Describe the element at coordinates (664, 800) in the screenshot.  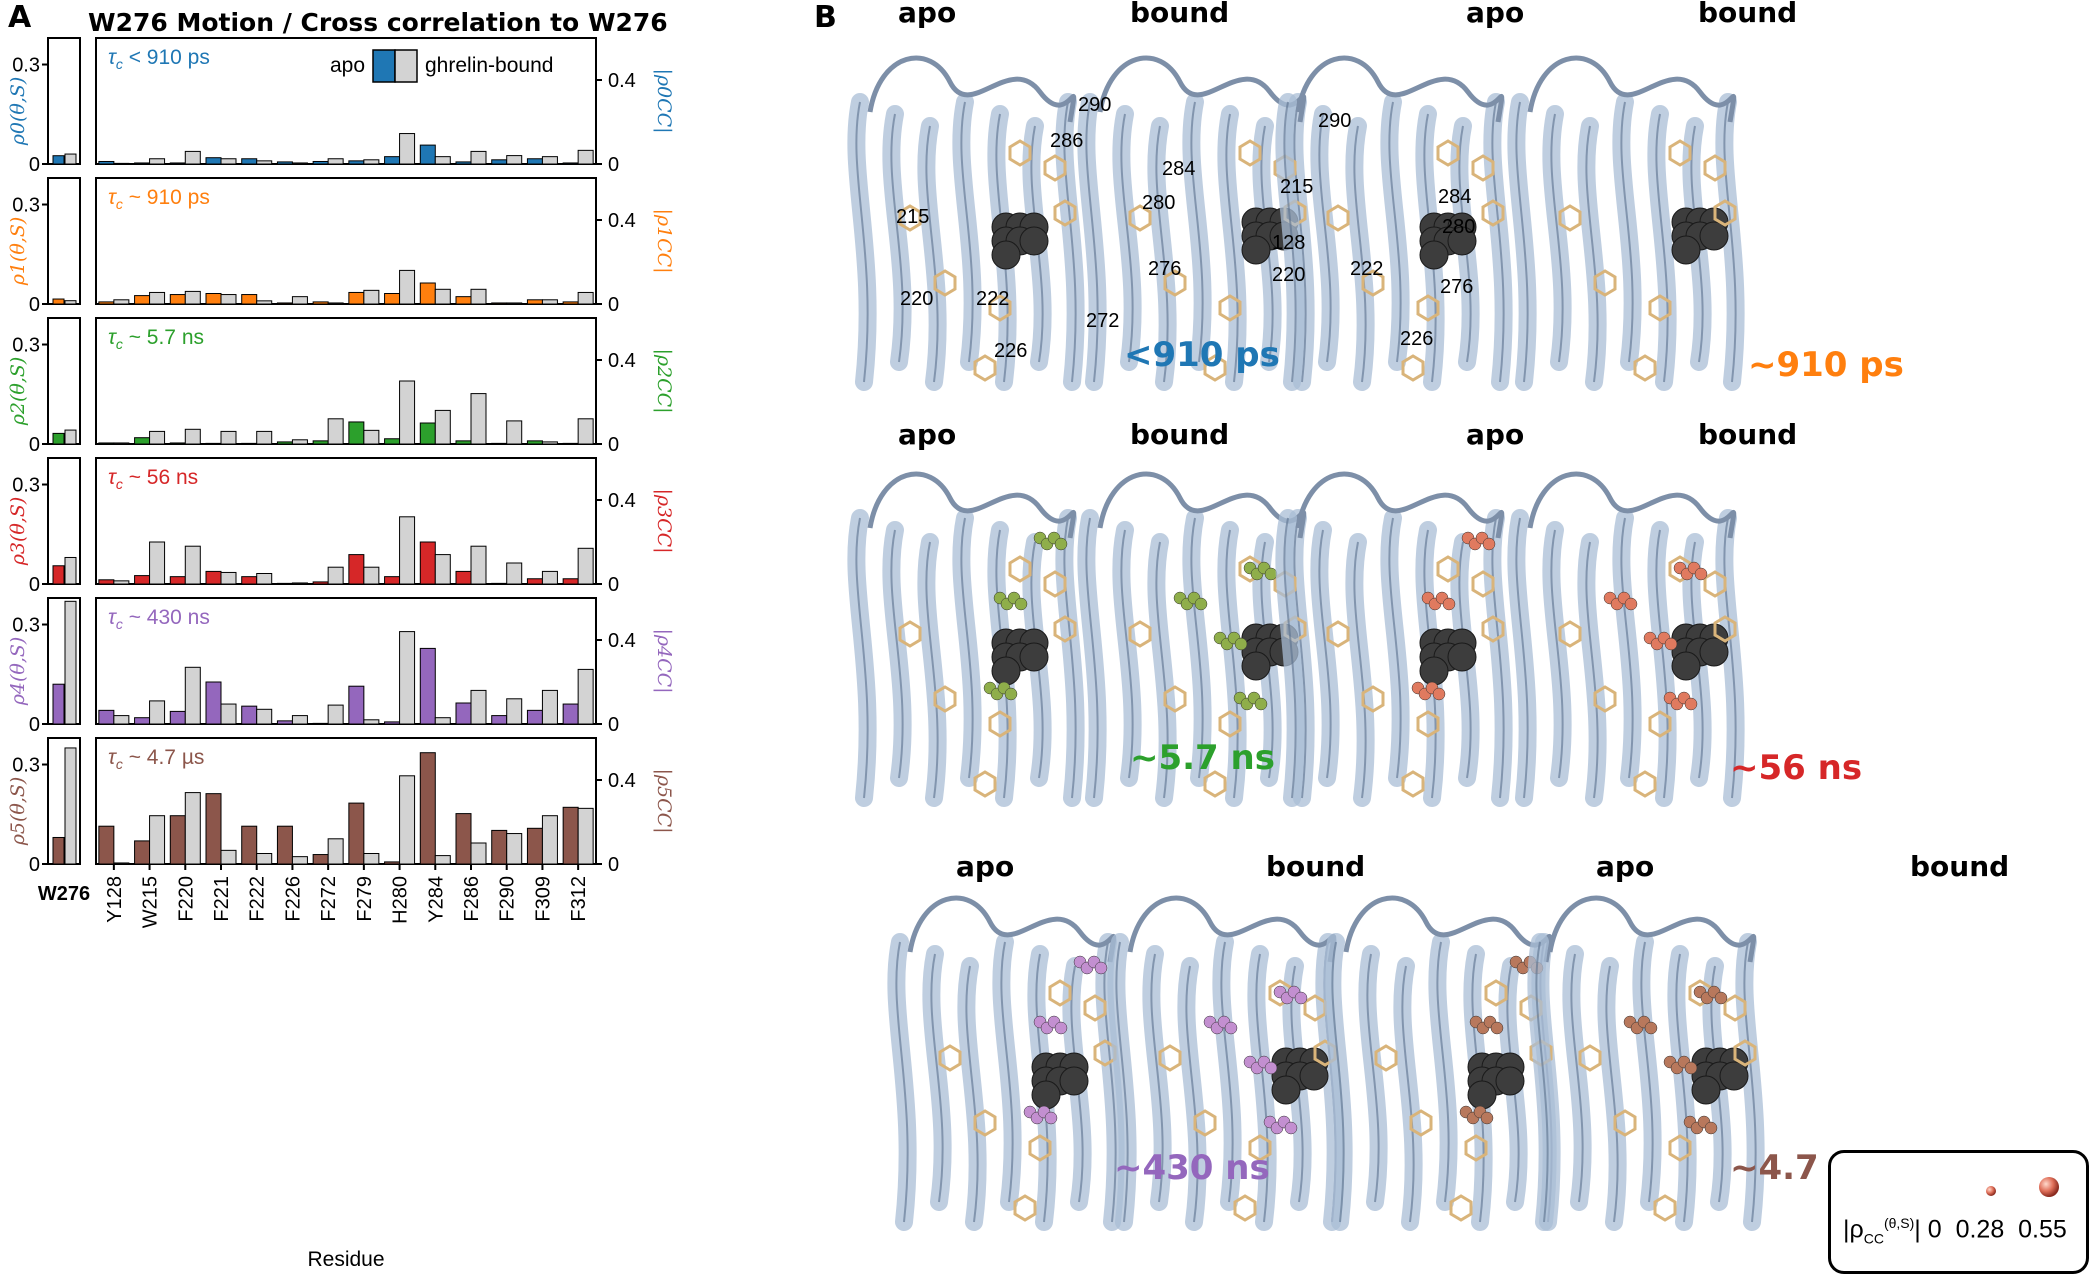
I see `y-axis-label: |ρ5CC|` at that location.